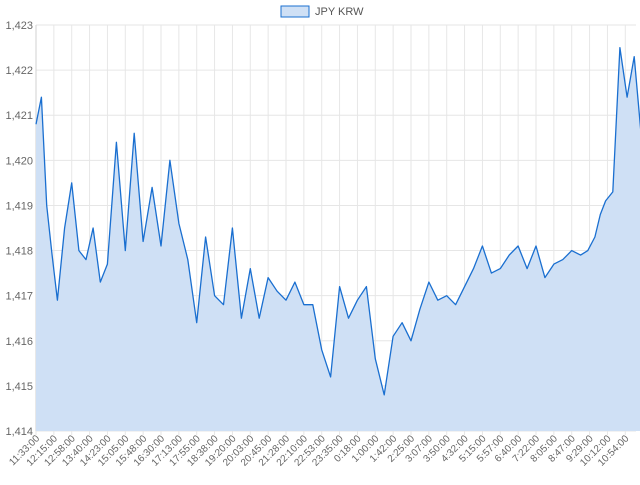 The image size is (640, 485). What do you see at coordinates (19, 116) in the screenshot?
I see `y-tick-label: 1,421` at bounding box center [19, 116].